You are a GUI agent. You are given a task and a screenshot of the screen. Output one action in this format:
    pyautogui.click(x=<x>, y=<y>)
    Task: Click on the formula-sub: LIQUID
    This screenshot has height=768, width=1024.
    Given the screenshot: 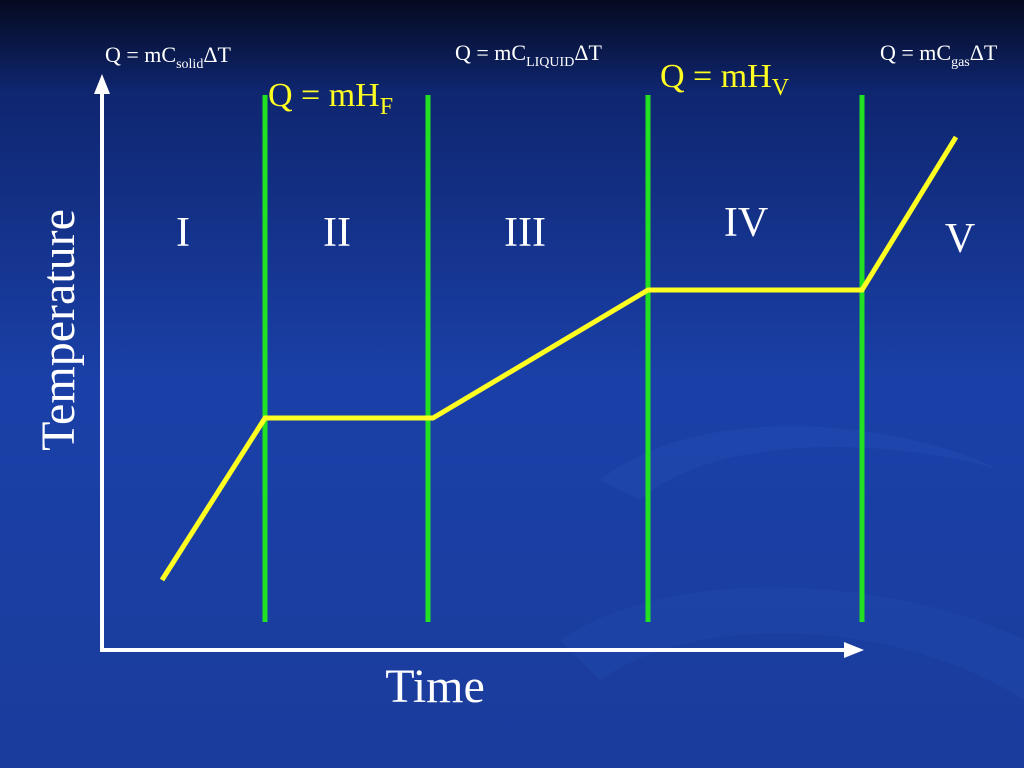 What is the action you would take?
    pyautogui.click(x=550, y=62)
    